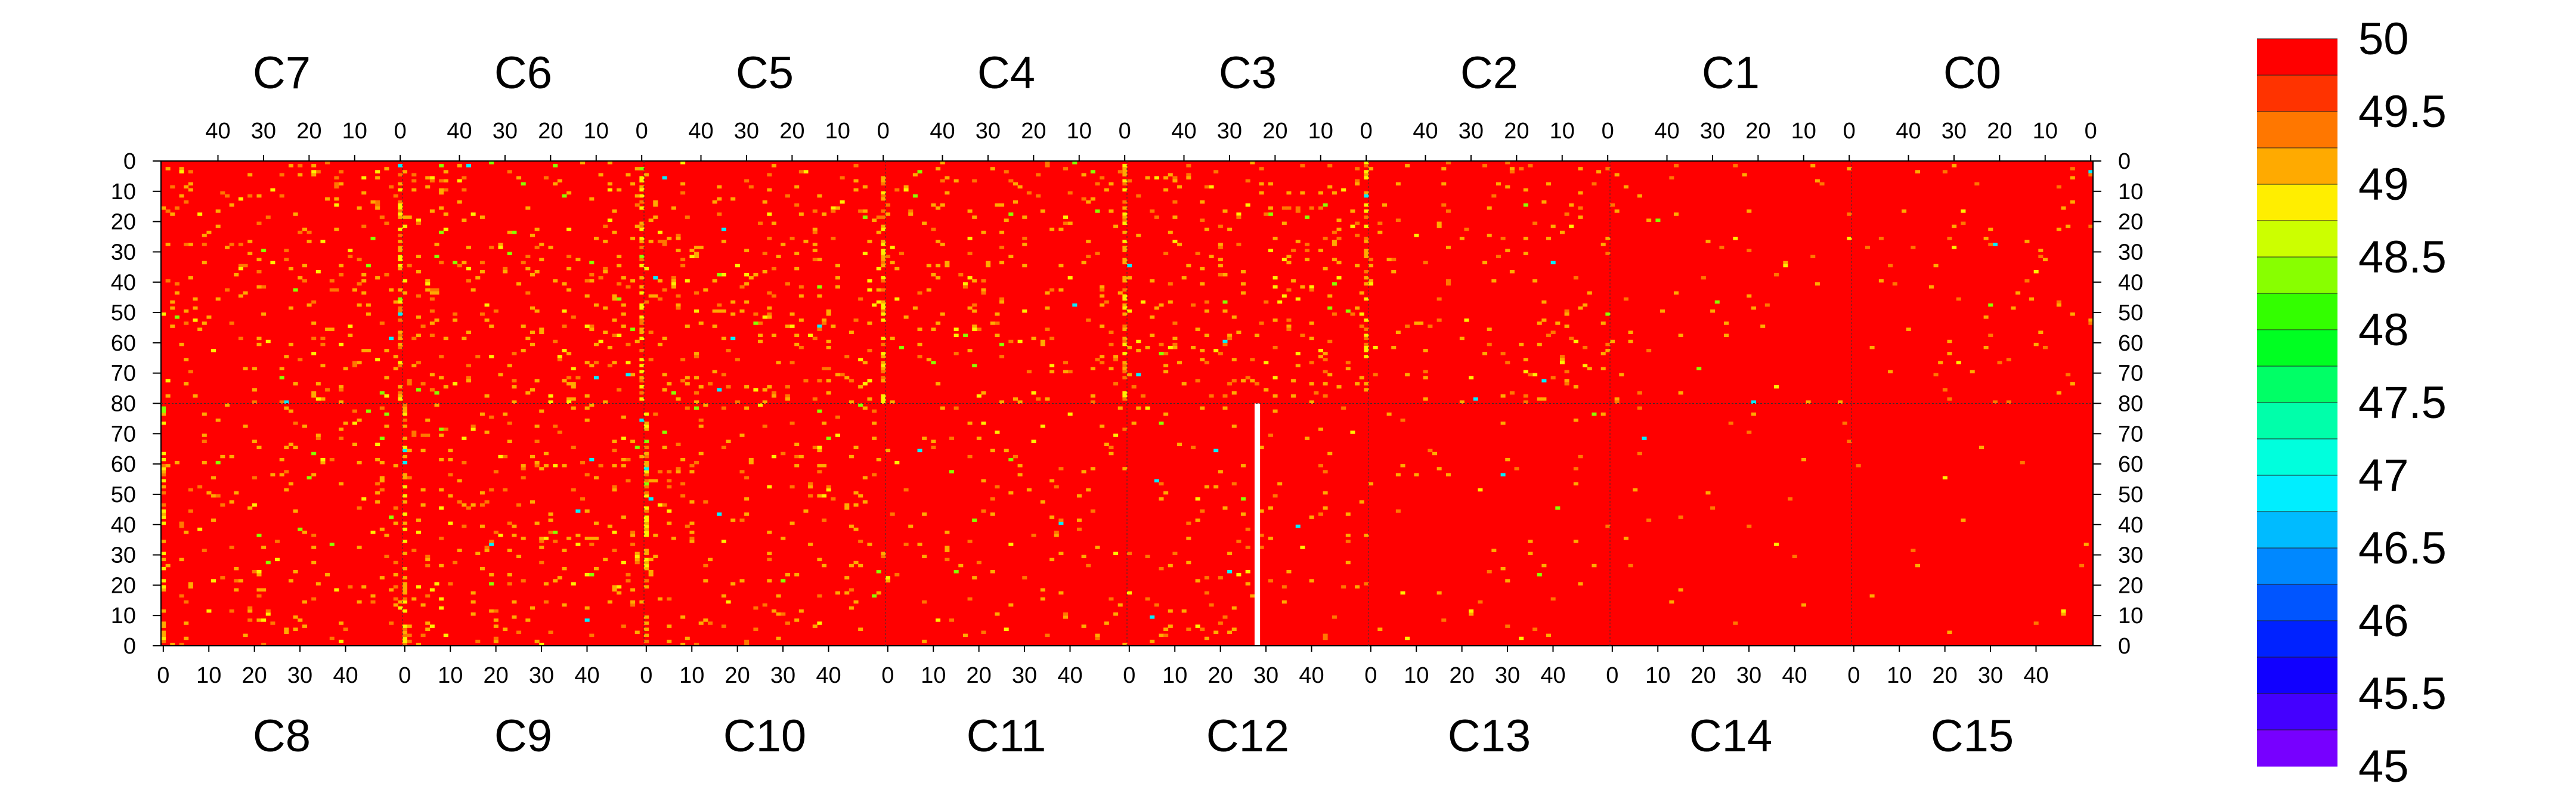 This screenshot has width=2576, height=805. I want to click on chip-label-bottom: C10, so click(765, 736).